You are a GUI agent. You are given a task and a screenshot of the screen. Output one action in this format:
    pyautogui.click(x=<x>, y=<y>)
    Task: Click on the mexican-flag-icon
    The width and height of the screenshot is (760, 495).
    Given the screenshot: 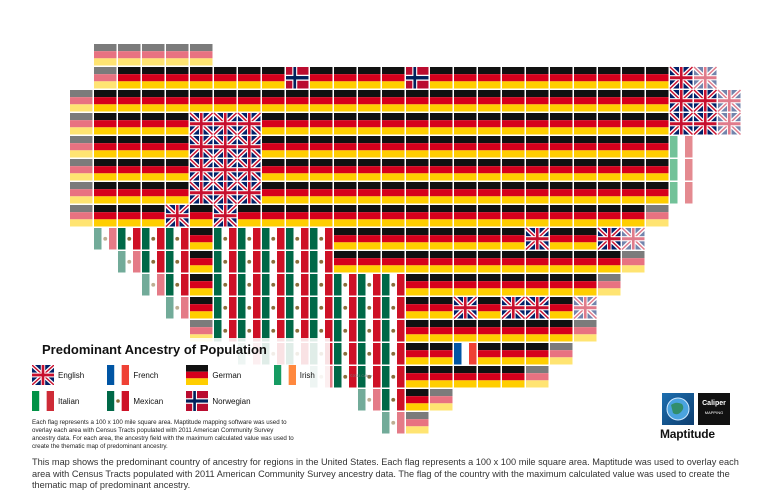 What is the action you would take?
    pyautogui.click(x=118, y=401)
    